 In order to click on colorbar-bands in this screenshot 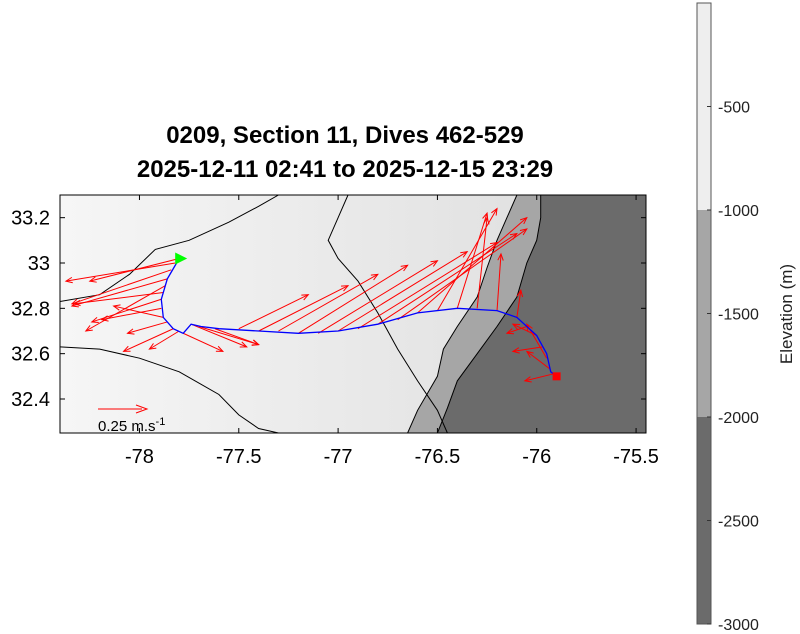, I will do `click(704, 313)`.